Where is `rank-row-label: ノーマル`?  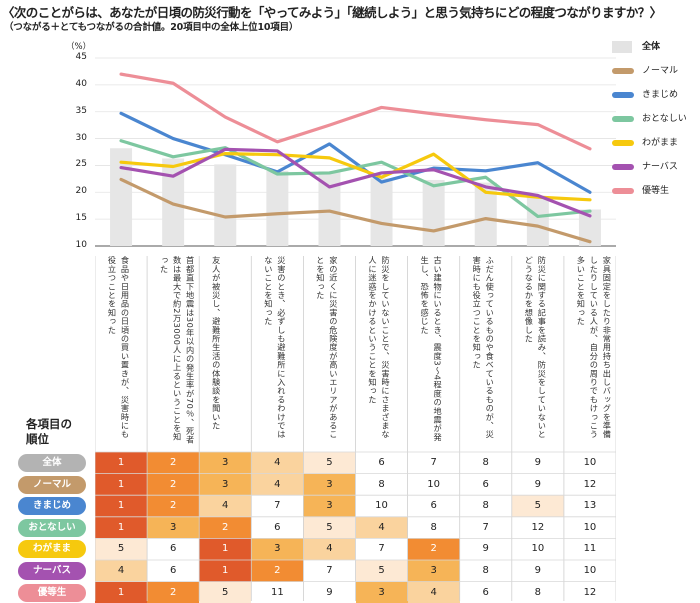 rank-row-label: ノーマル is located at coordinates (52, 484).